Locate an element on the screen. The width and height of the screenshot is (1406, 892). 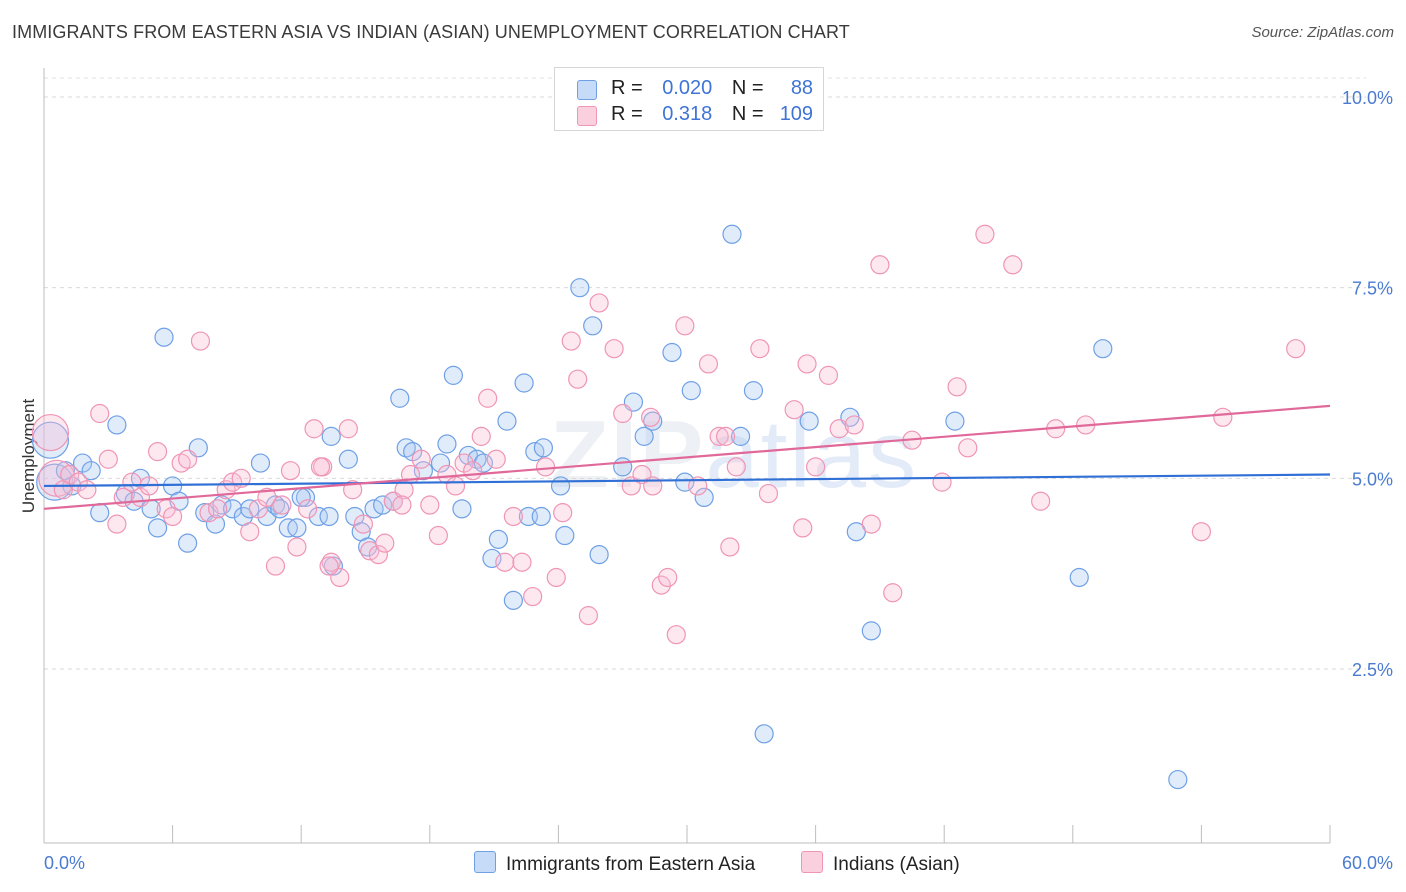
bottom-legend-eastern-asia: Immigrants from Eastern Asia is located at coordinates (614, 863).